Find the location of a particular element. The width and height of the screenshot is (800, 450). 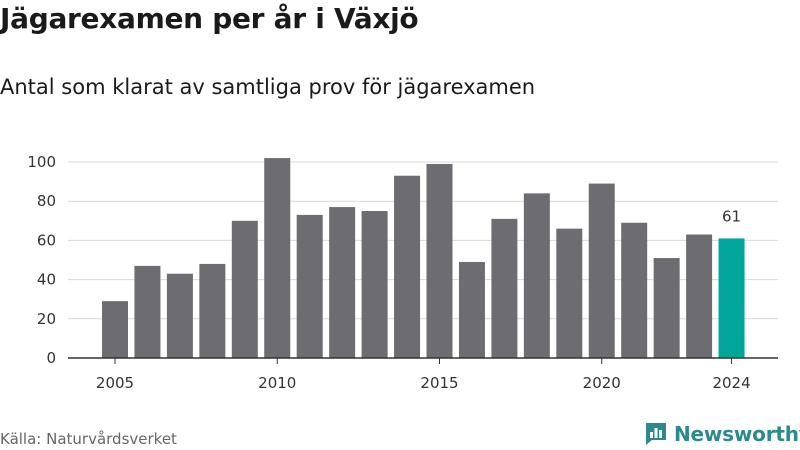

data-labels: 61 is located at coordinates (731, 216).